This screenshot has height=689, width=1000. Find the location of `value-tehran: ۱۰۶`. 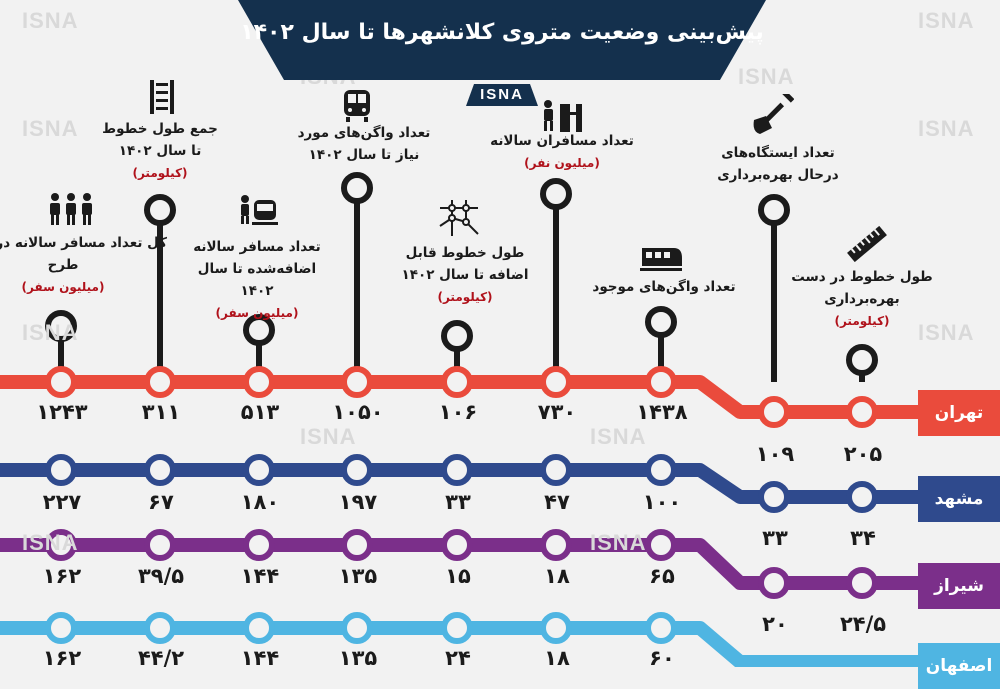

value-tehran: ۱۰۶ is located at coordinates (458, 412).